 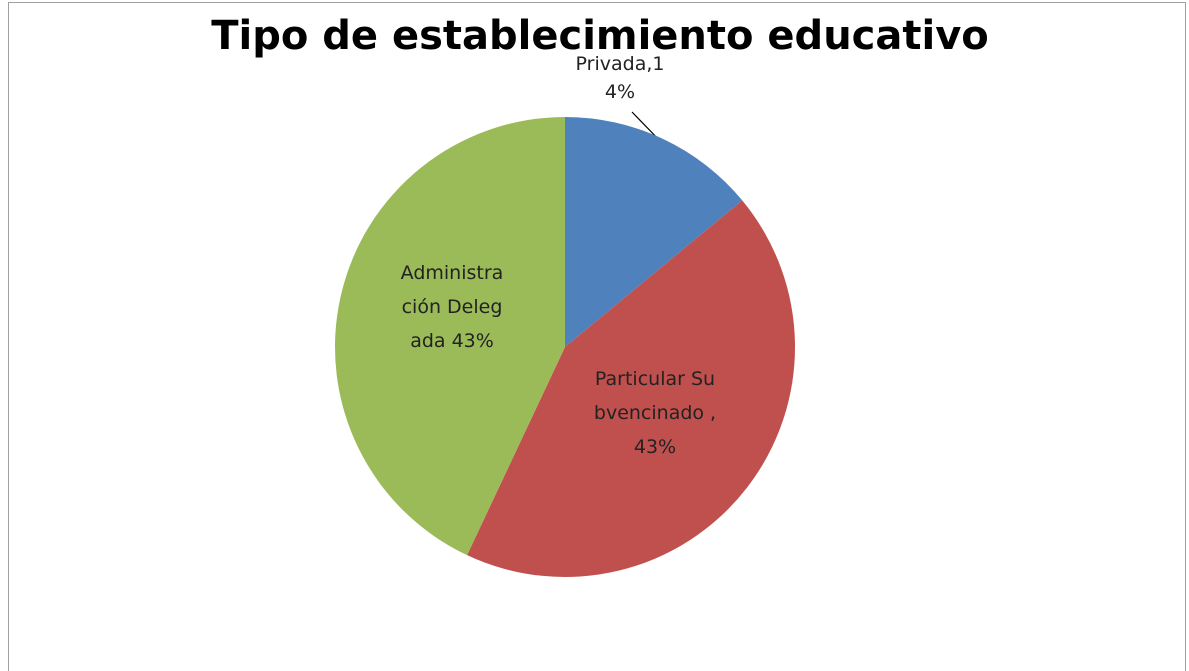 What do you see at coordinates (452, 307) in the screenshot?
I see `data-label: Administración Delegada 43%` at bounding box center [452, 307].